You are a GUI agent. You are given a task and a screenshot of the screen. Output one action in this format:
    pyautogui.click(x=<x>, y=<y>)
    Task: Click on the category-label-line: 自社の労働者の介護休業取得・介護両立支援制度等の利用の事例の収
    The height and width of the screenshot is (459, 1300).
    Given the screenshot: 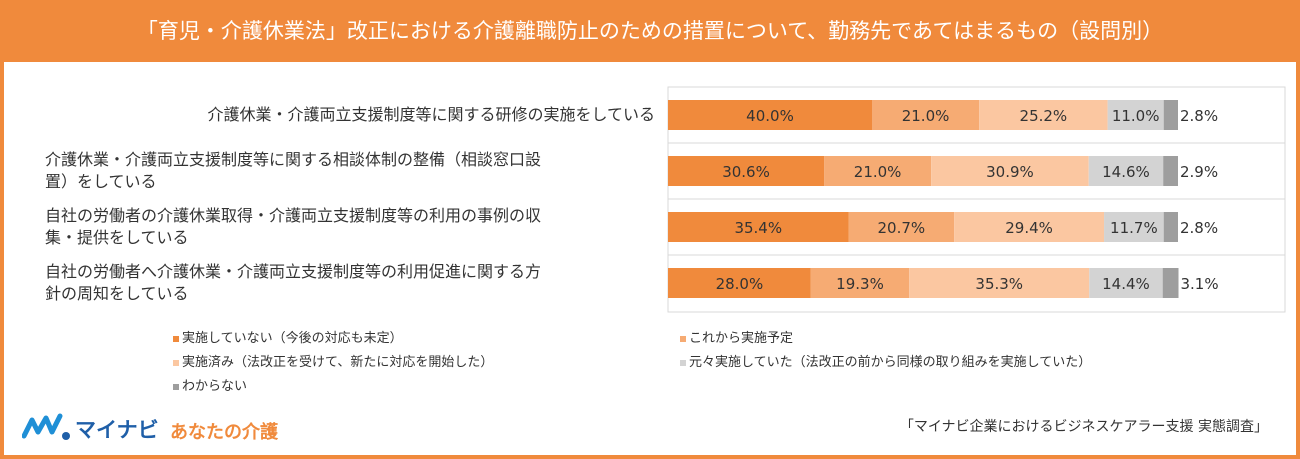 What is the action you would take?
    pyautogui.click(x=293, y=215)
    